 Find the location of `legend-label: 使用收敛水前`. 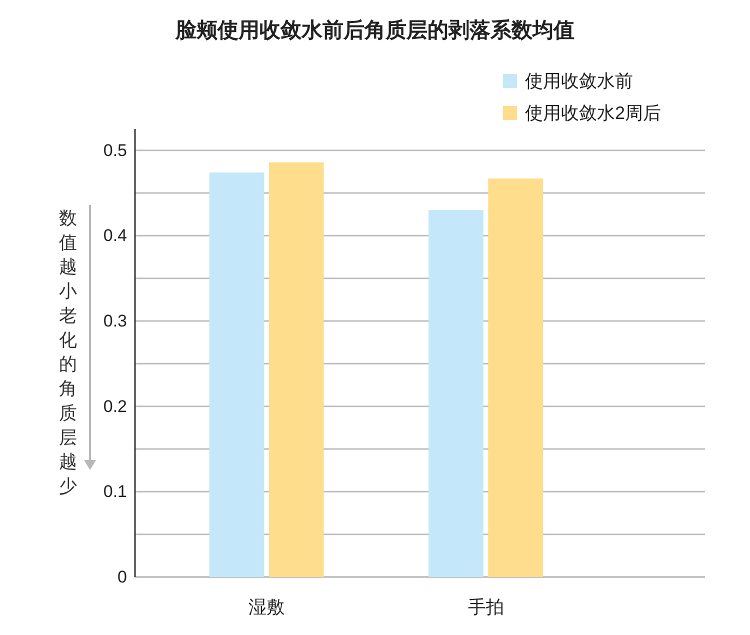

legend-label: 使用收敛水前 is located at coordinates (579, 81).